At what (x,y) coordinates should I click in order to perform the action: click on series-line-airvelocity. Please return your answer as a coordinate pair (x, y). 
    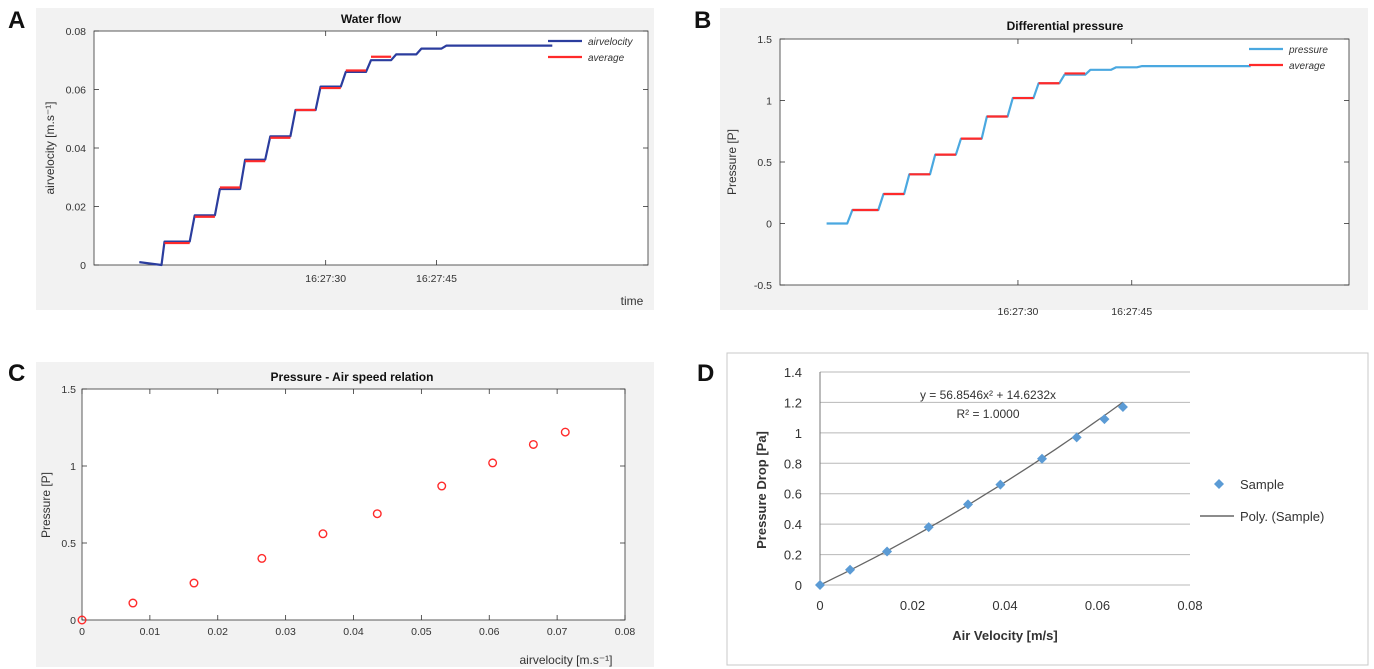
    Looking at the image, I should click on (346, 155).